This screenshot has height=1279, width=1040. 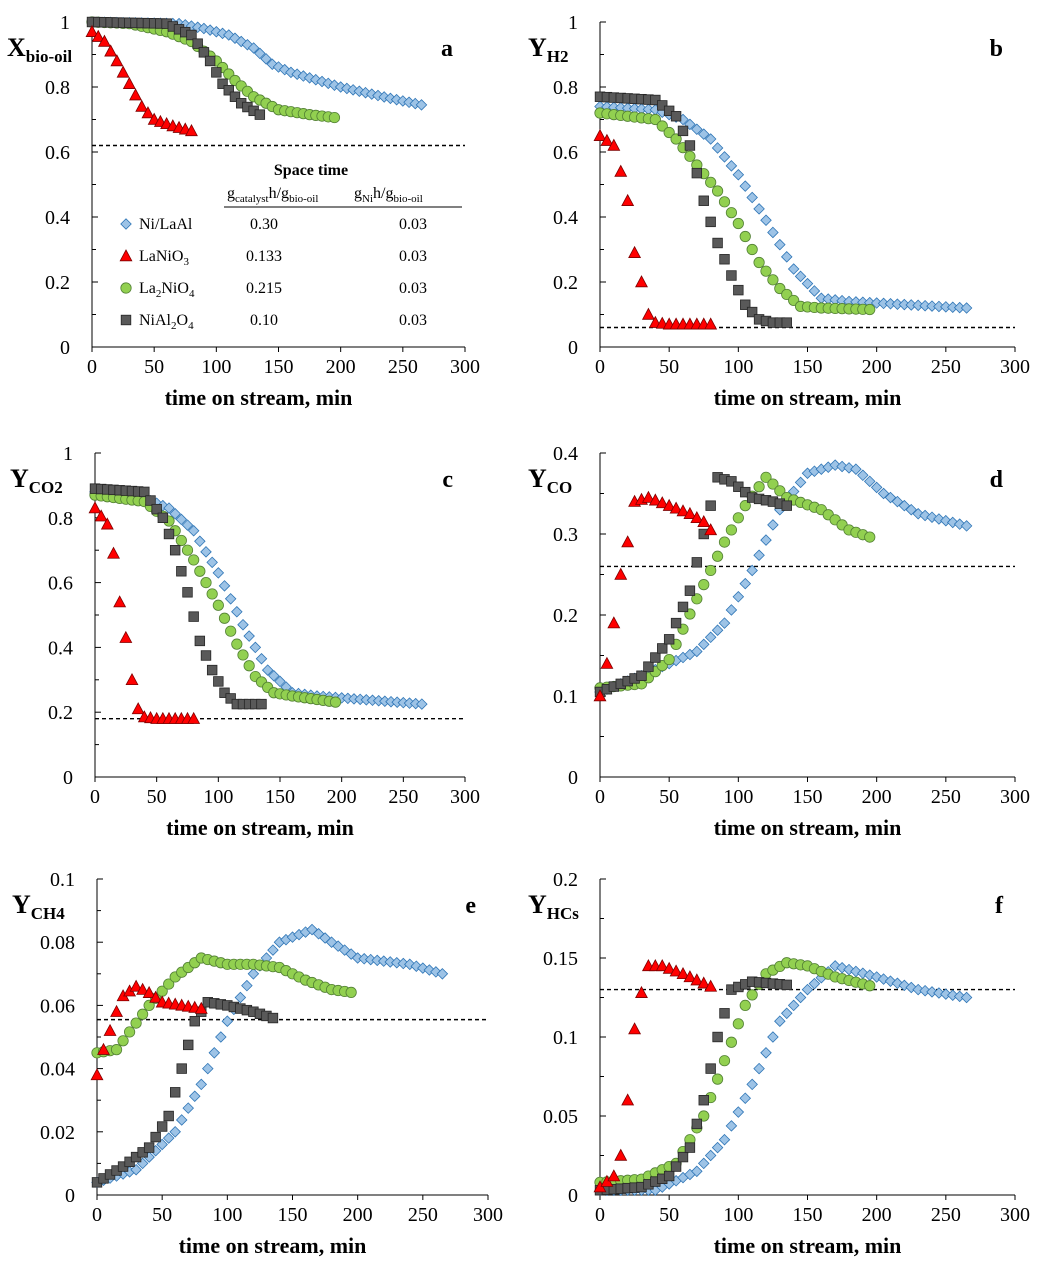 I want to click on y-axis-label-main: Y, so click(x=19, y=478).